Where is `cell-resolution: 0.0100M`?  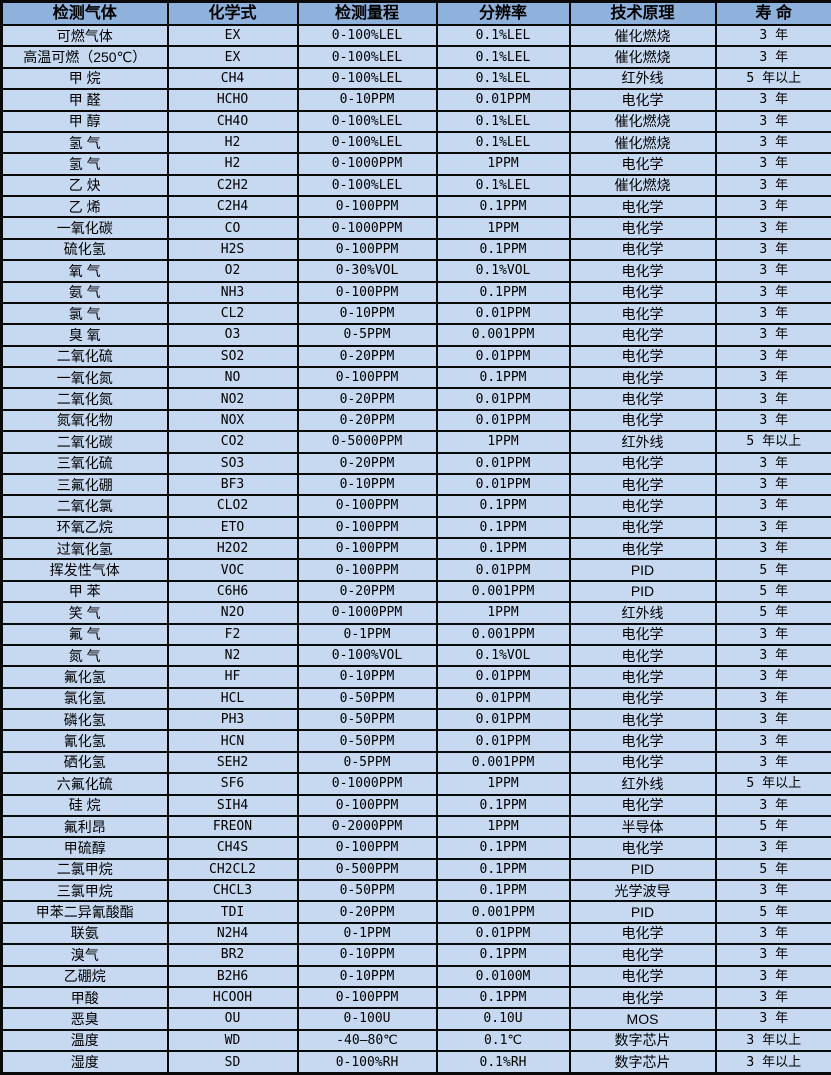 cell-resolution: 0.0100M is located at coordinates (503, 976).